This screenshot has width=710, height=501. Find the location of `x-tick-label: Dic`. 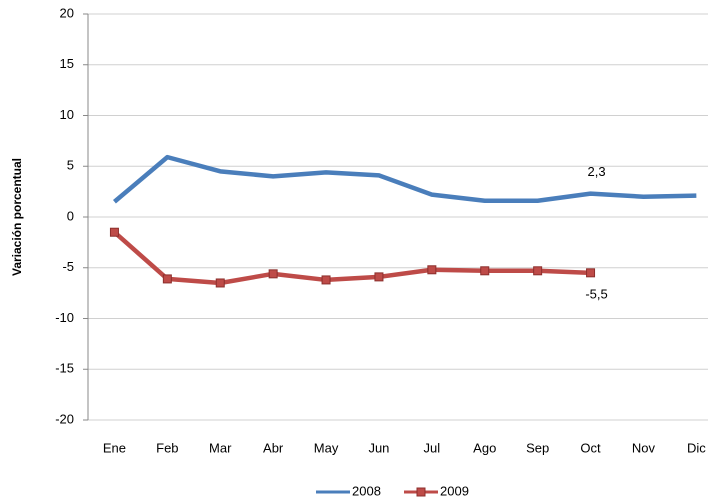

x-tick-label: Dic is located at coordinates (696, 447).